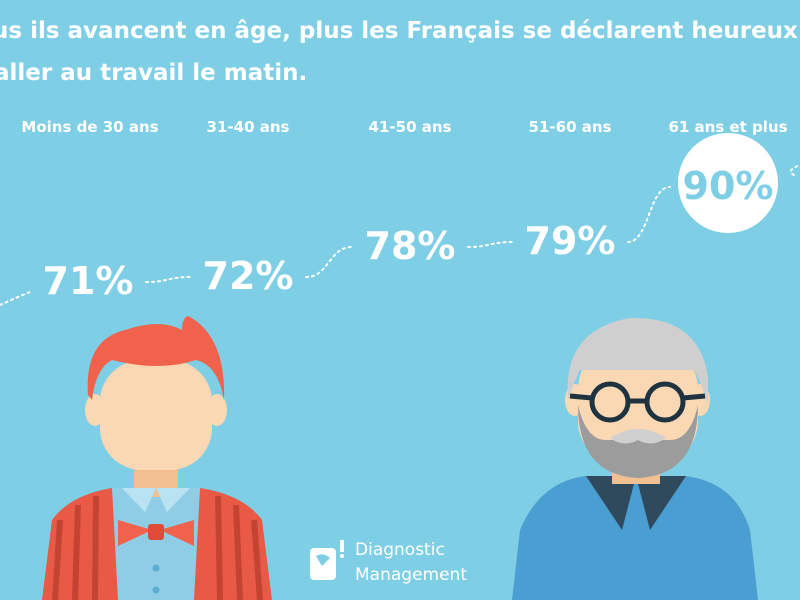  I want to click on category-label: 41-50 ans, so click(410, 127).